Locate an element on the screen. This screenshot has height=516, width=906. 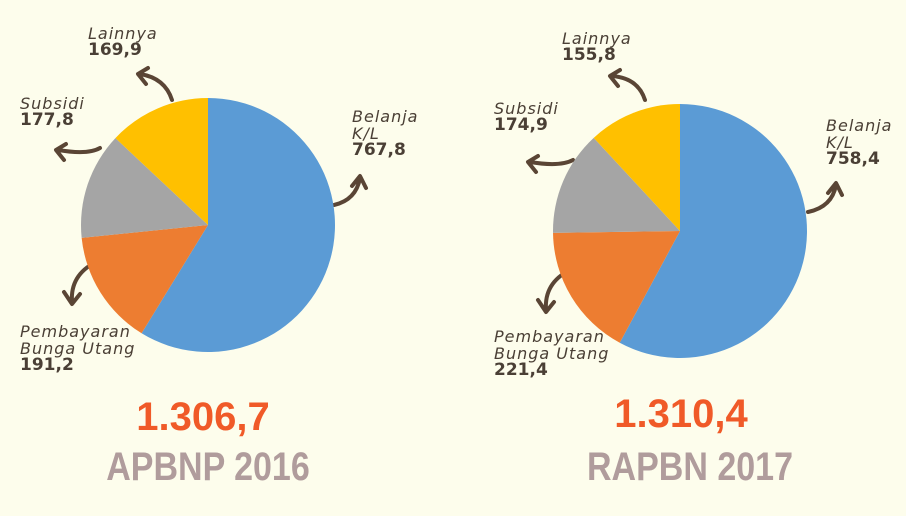
value-label: 177,8 is located at coordinates (47, 120).